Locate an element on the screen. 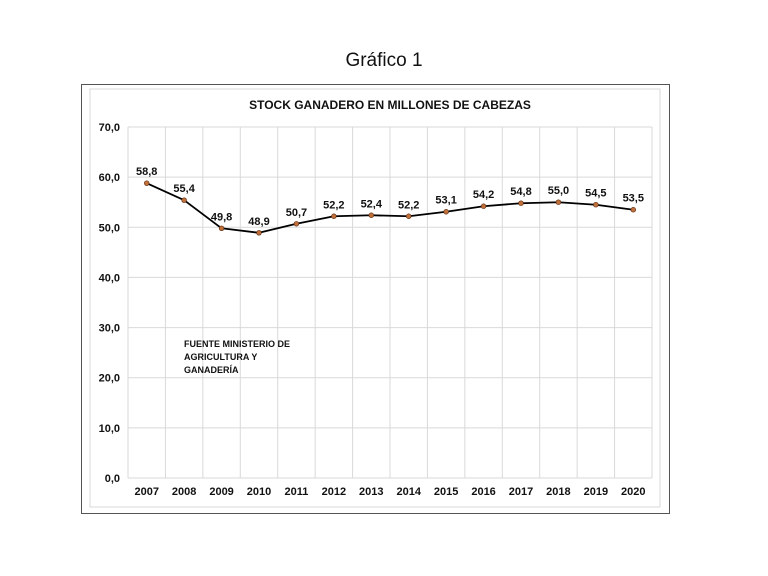  data-label: 58,8 is located at coordinates (146, 172).